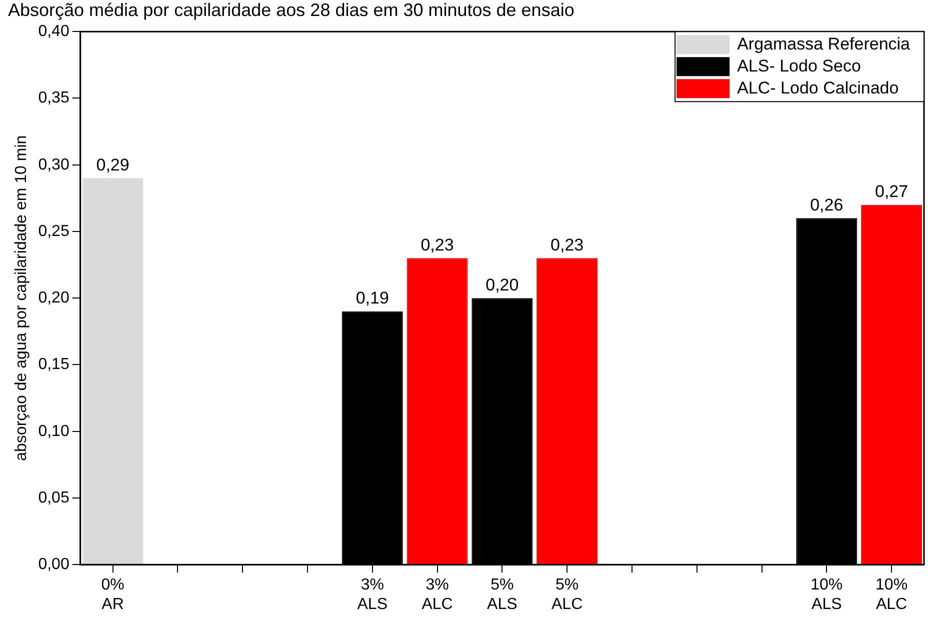 The width and height of the screenshot is (928, 621). Describe the element at coordinates (112, 594) in the screenshot. I see `x-tick-label: 0% AR` at that location.